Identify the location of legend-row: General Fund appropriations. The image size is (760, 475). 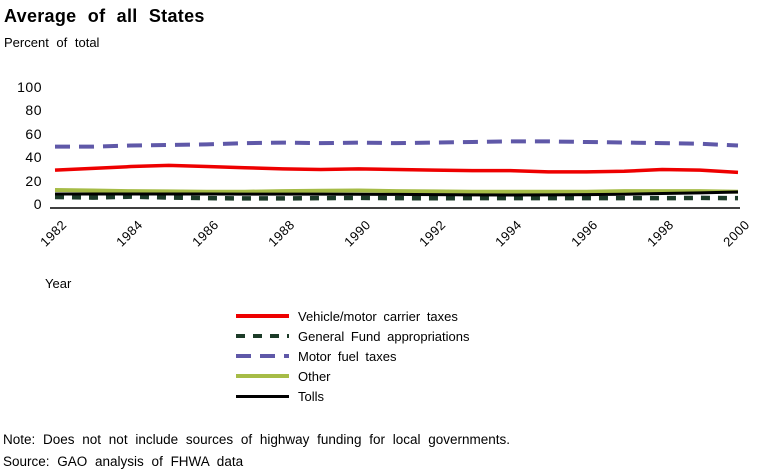
(353, 336).